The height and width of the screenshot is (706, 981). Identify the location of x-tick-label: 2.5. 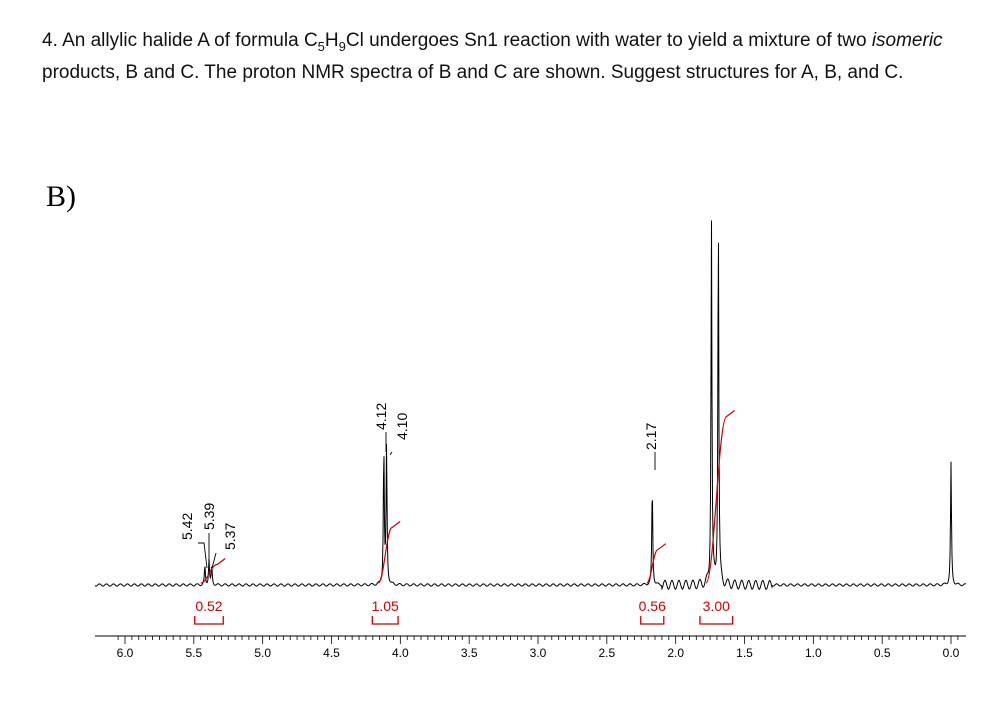
(606, 653).